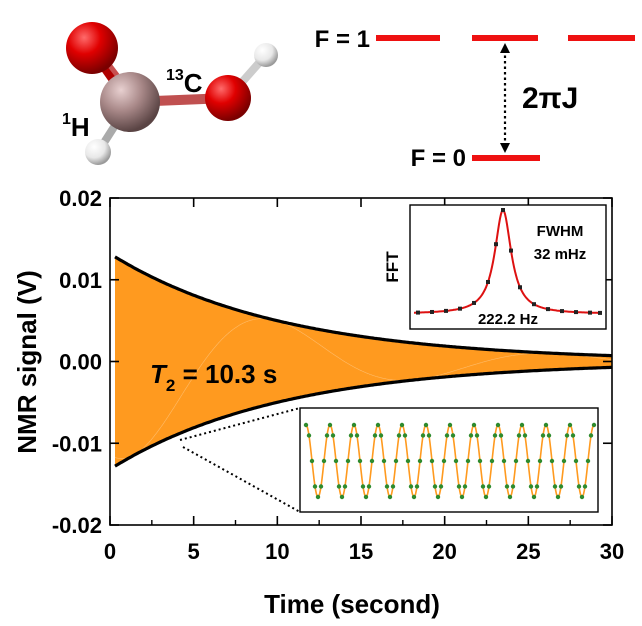 Image resolution: width=642 pixels, height=626 pixels. Describe the element at coordinates (241, 479) in the screenshot. I see `zoom-guide-lower` at that location.